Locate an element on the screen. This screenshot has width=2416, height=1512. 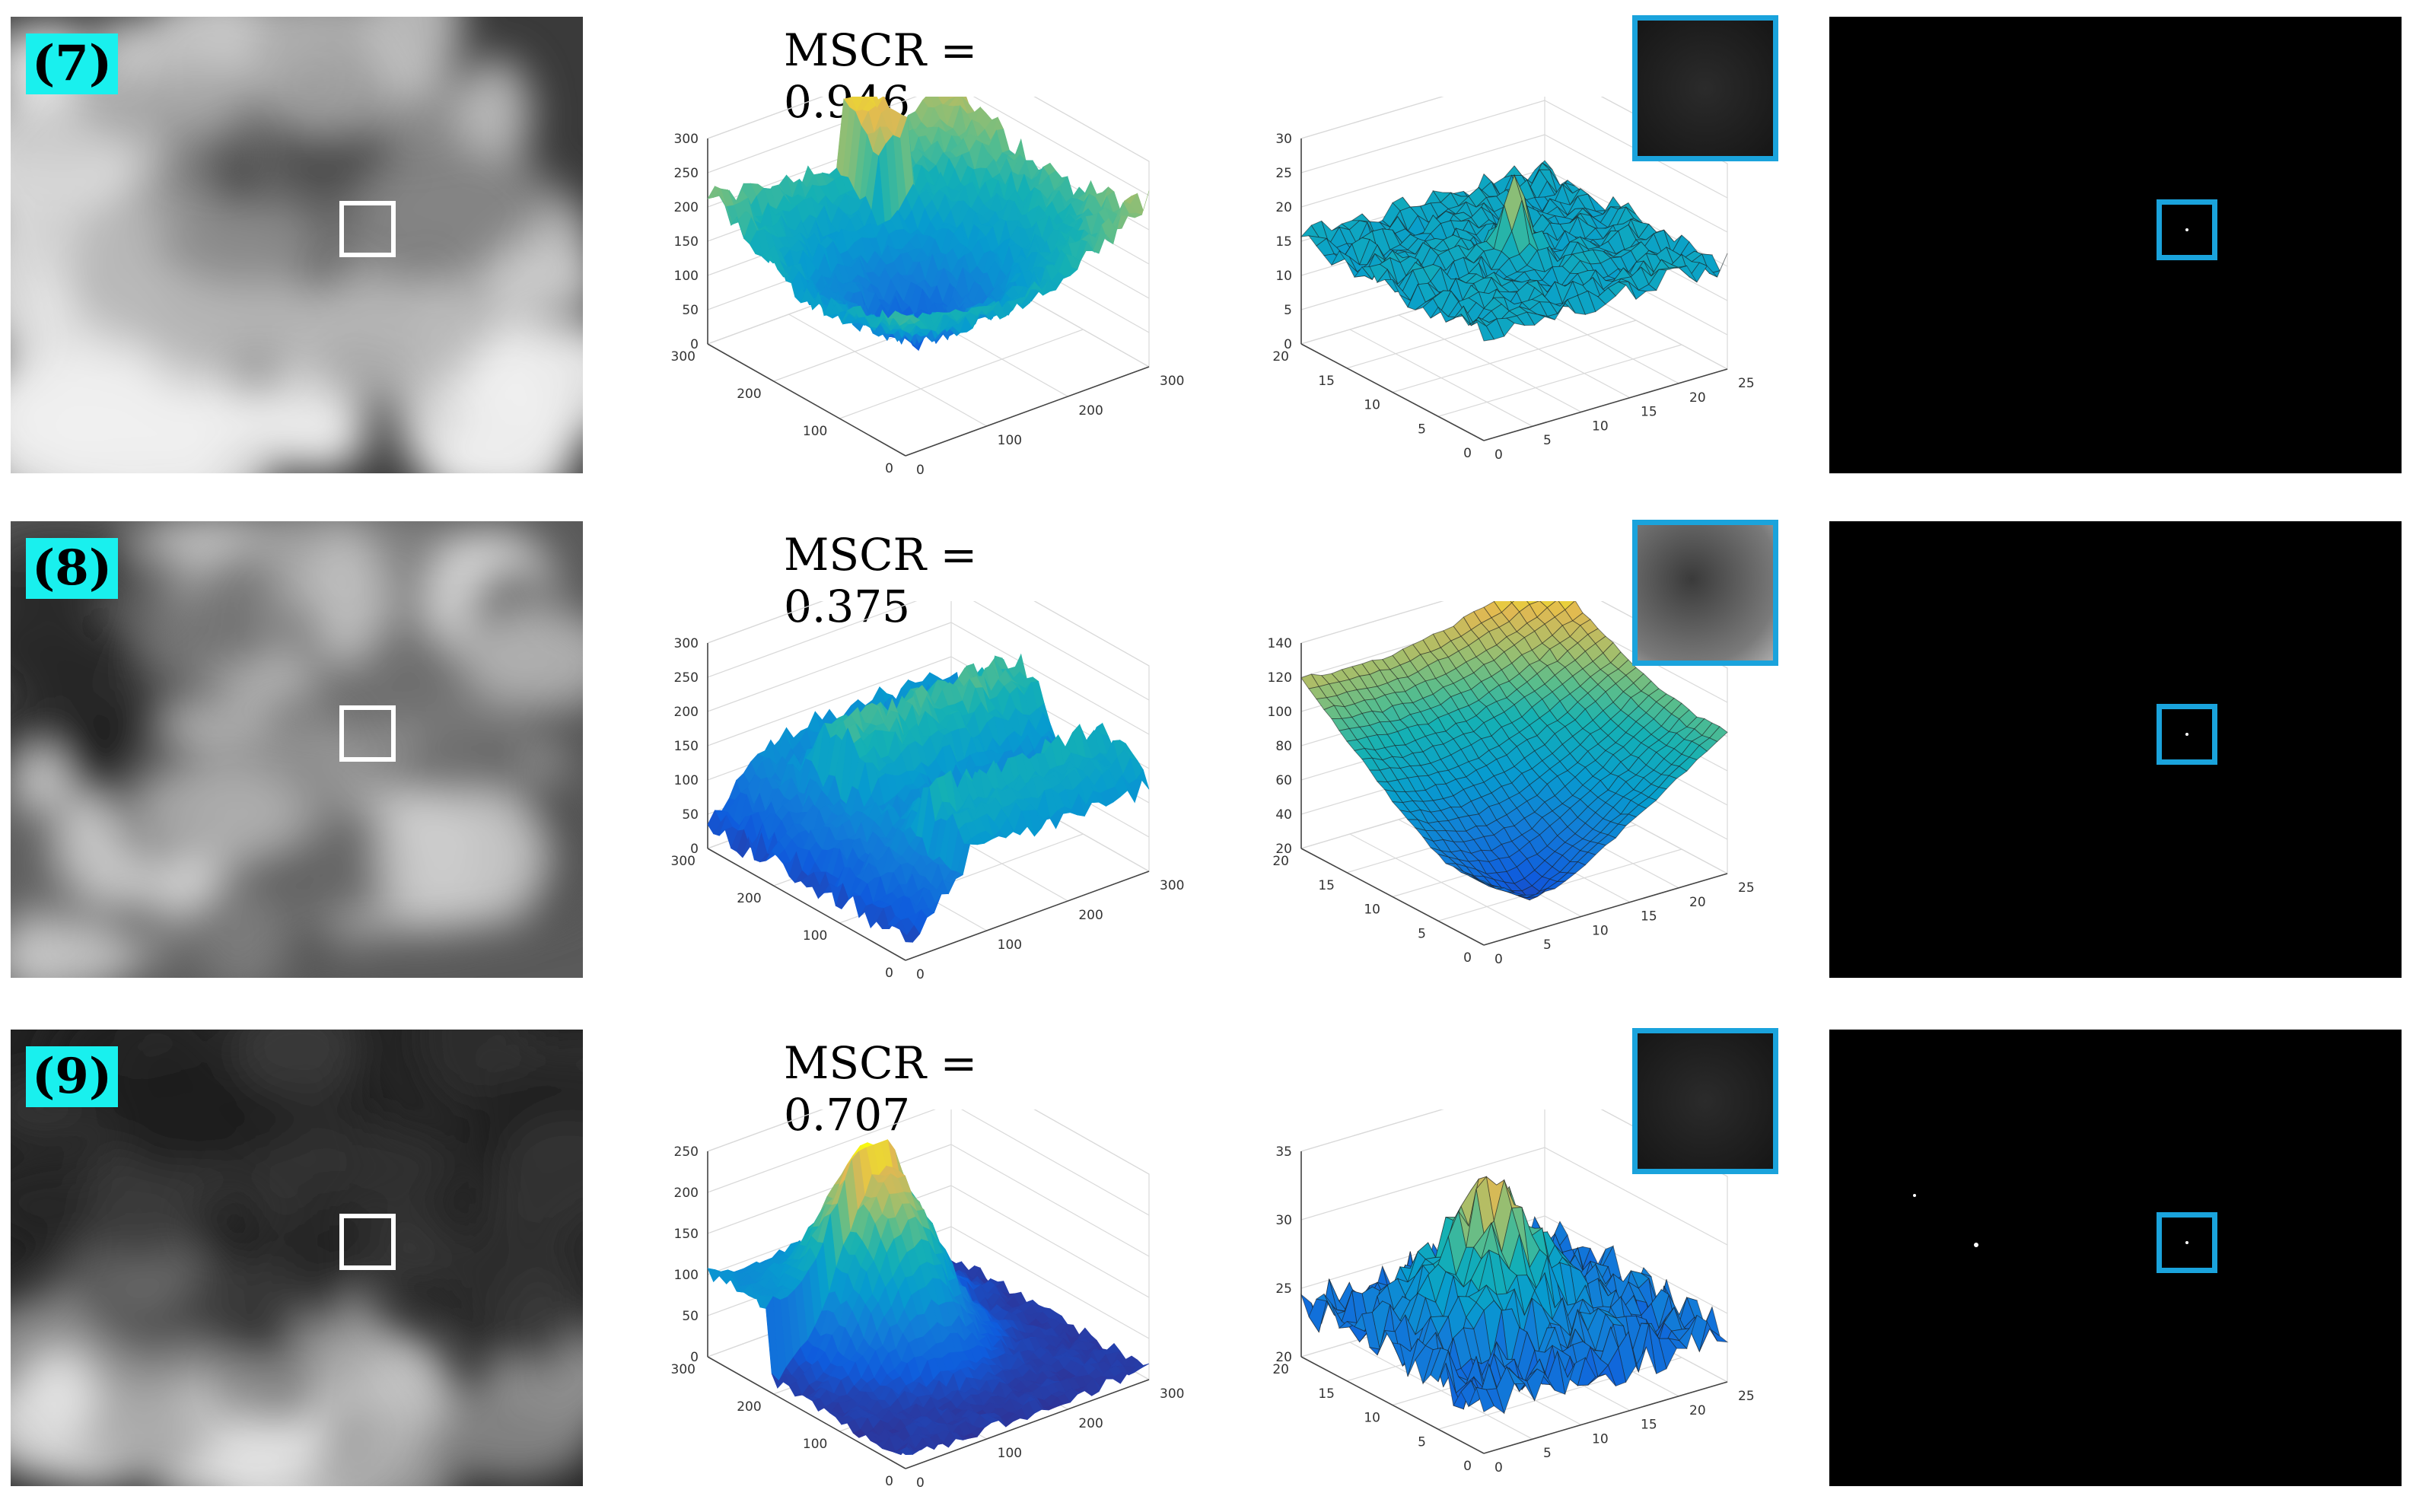
global-surface-plot: 0 50 100 150 200 250 0 100 200 300 0 100 200 300 is located at coordinates (928, 1299).